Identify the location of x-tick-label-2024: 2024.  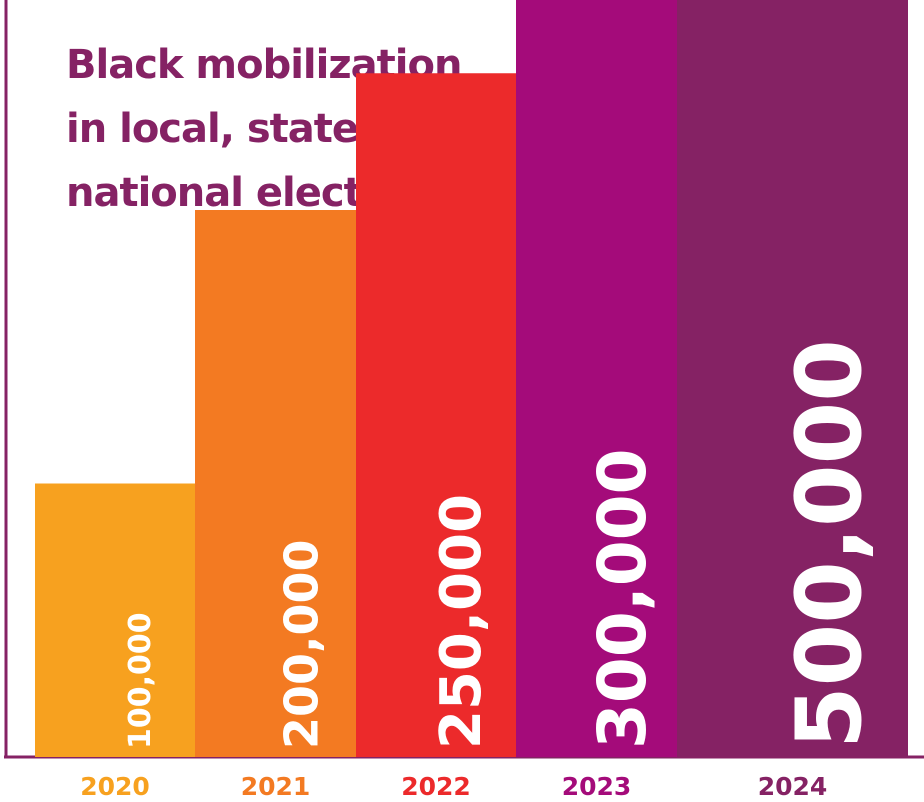
(793, 786).